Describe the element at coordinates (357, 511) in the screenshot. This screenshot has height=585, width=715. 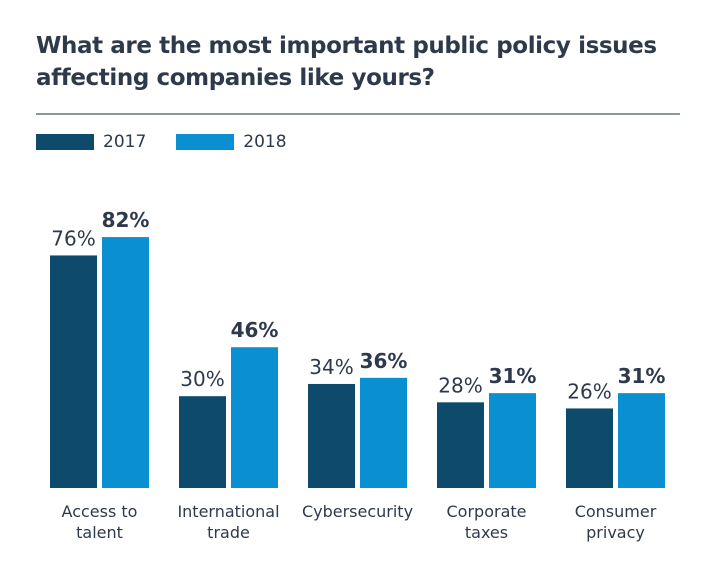
I see `category-label-2-0: Cybersecurity` at that location.